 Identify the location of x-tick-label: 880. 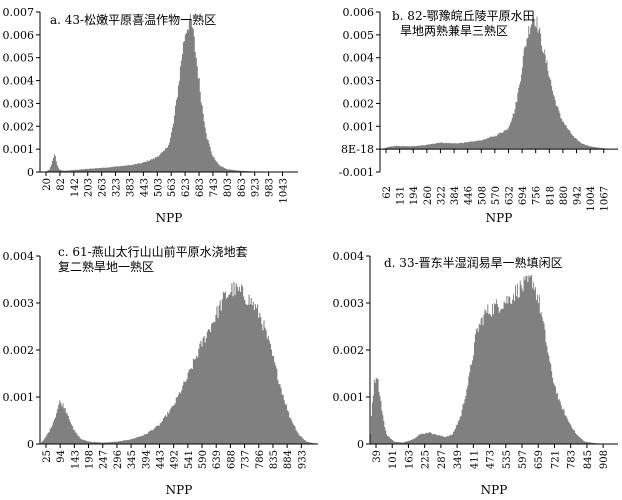
(564, 195).